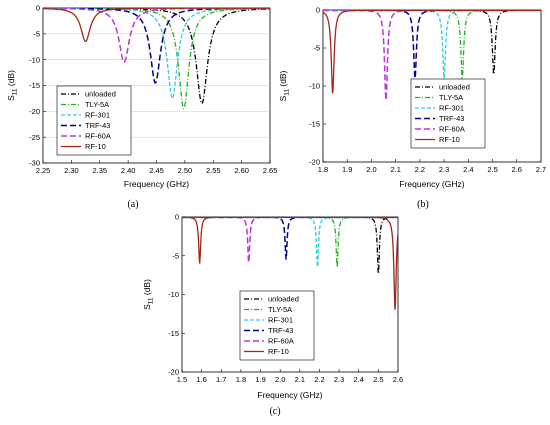 The width and height of the screenshot is (550, 425). Describe the element at coordinates (274, 411) in the screenshot. I see `panel-caption: (c)` at that location.